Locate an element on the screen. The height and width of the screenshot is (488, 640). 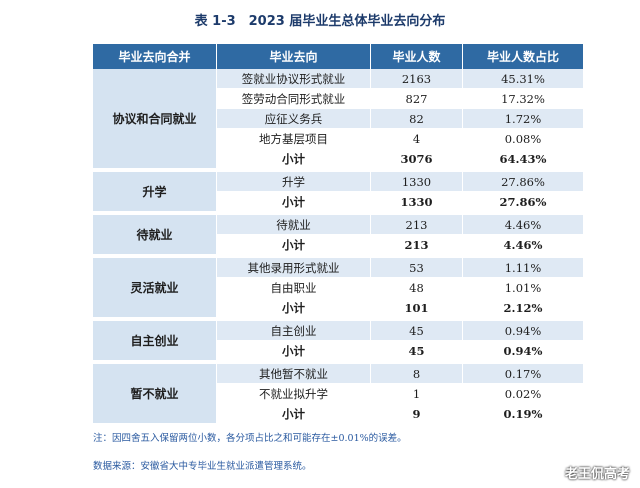
table-row: 灵活就业 其他录用形式就业 53 1.11% is located at coordinates (338, 289).